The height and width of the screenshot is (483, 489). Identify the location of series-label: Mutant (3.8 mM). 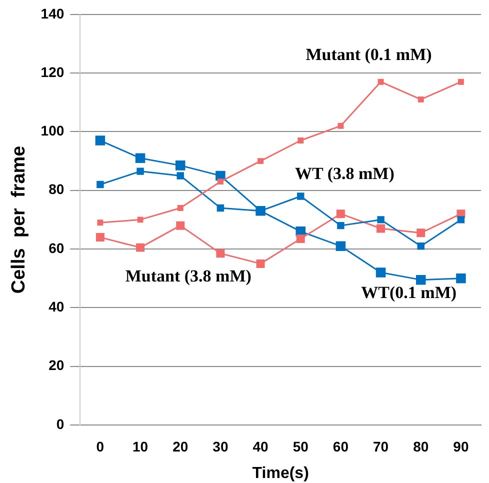
(188, 276).